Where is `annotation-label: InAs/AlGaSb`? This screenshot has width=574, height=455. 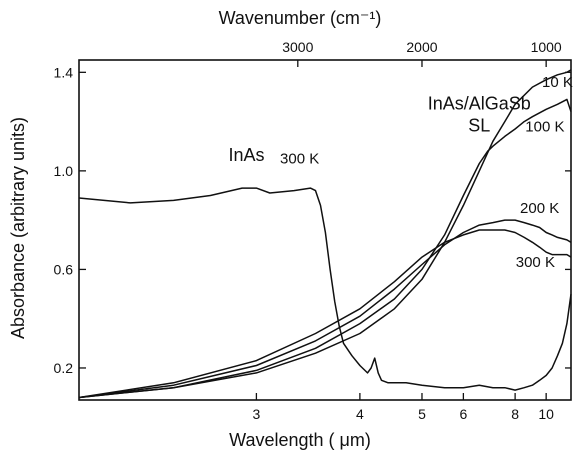 annotation-label: InAs/AlGaSb is located at coordinates (479, 103).